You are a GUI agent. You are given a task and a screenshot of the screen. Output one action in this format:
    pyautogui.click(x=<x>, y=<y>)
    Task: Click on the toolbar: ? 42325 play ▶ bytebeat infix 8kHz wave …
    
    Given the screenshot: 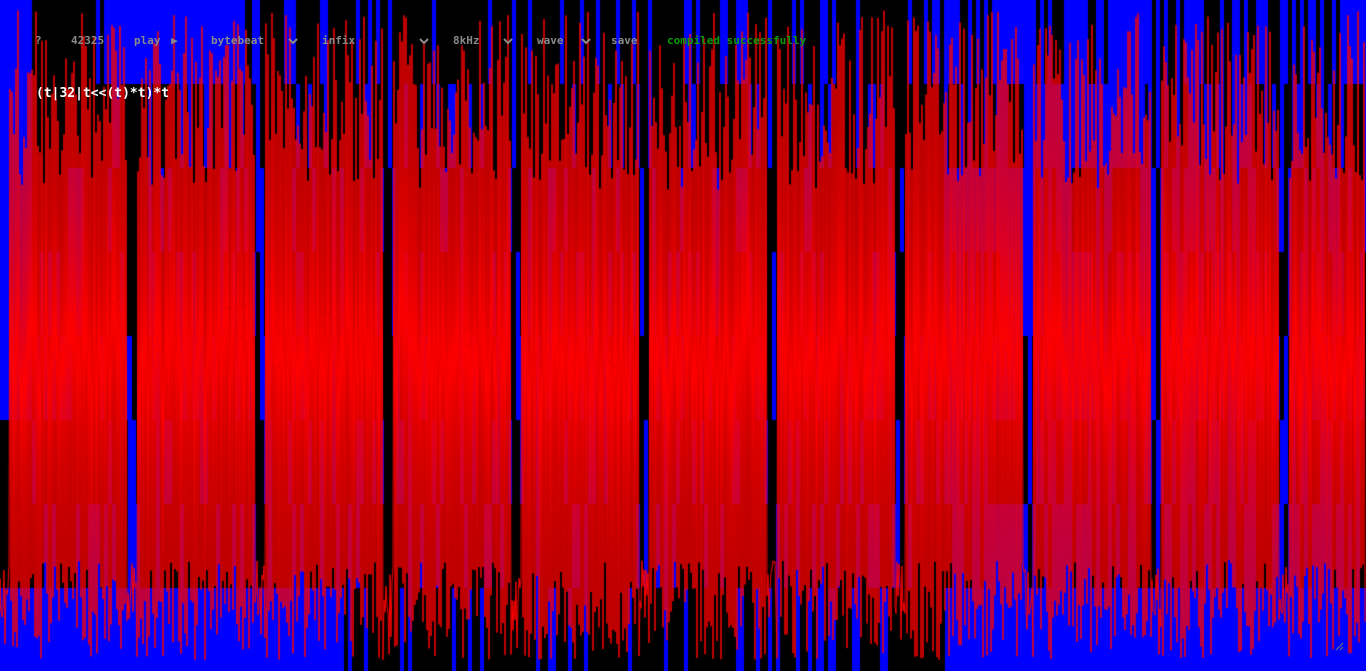 What is the action you would take?
    pyautogui.click(x=683, y=41)
    